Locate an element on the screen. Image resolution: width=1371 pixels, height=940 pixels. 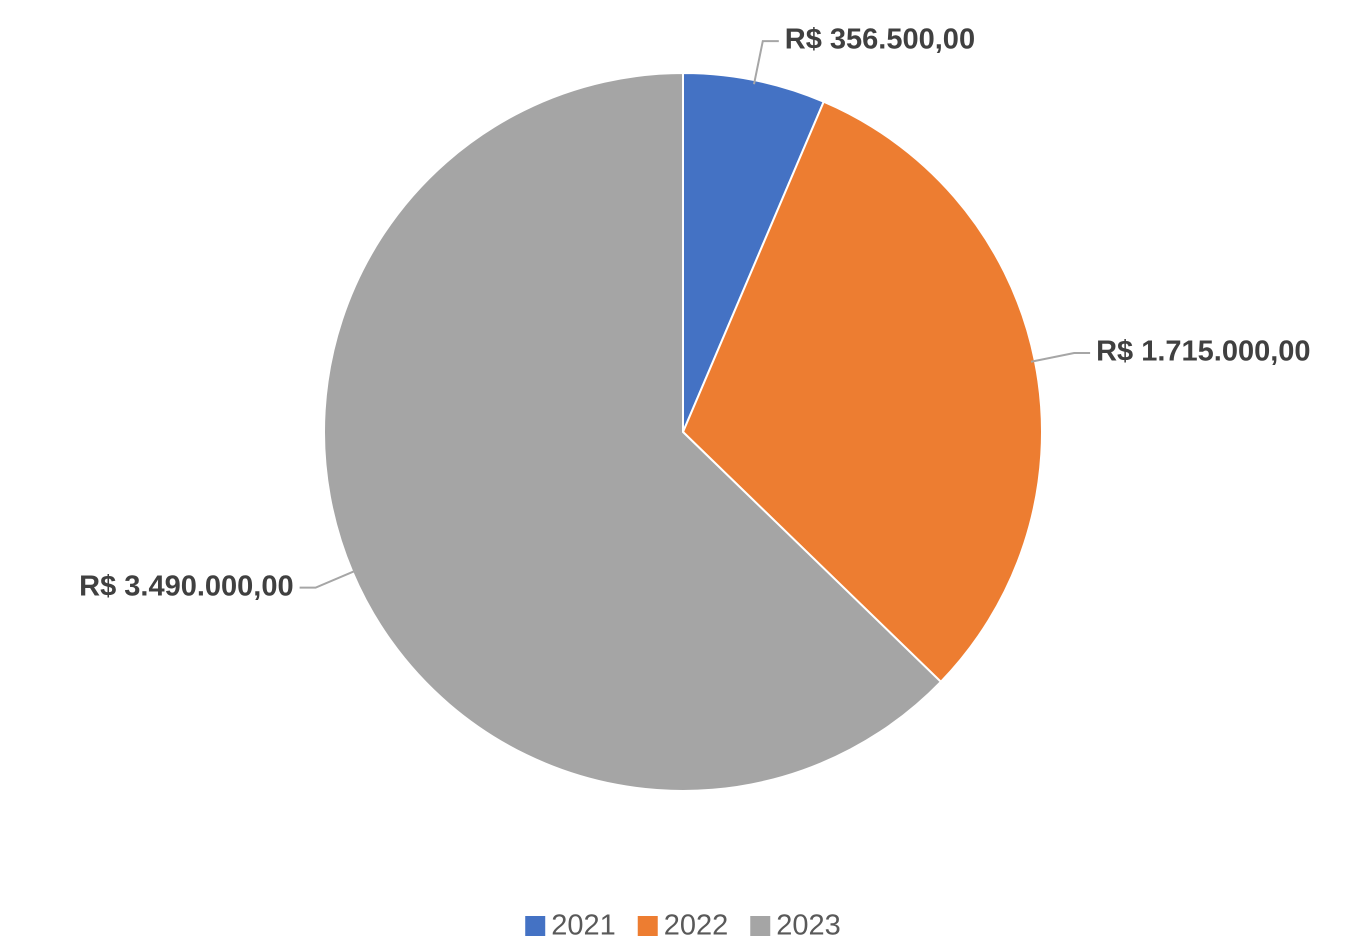
data-label: R$ 1.715.000,00 is located at coordinates (1203, 352).